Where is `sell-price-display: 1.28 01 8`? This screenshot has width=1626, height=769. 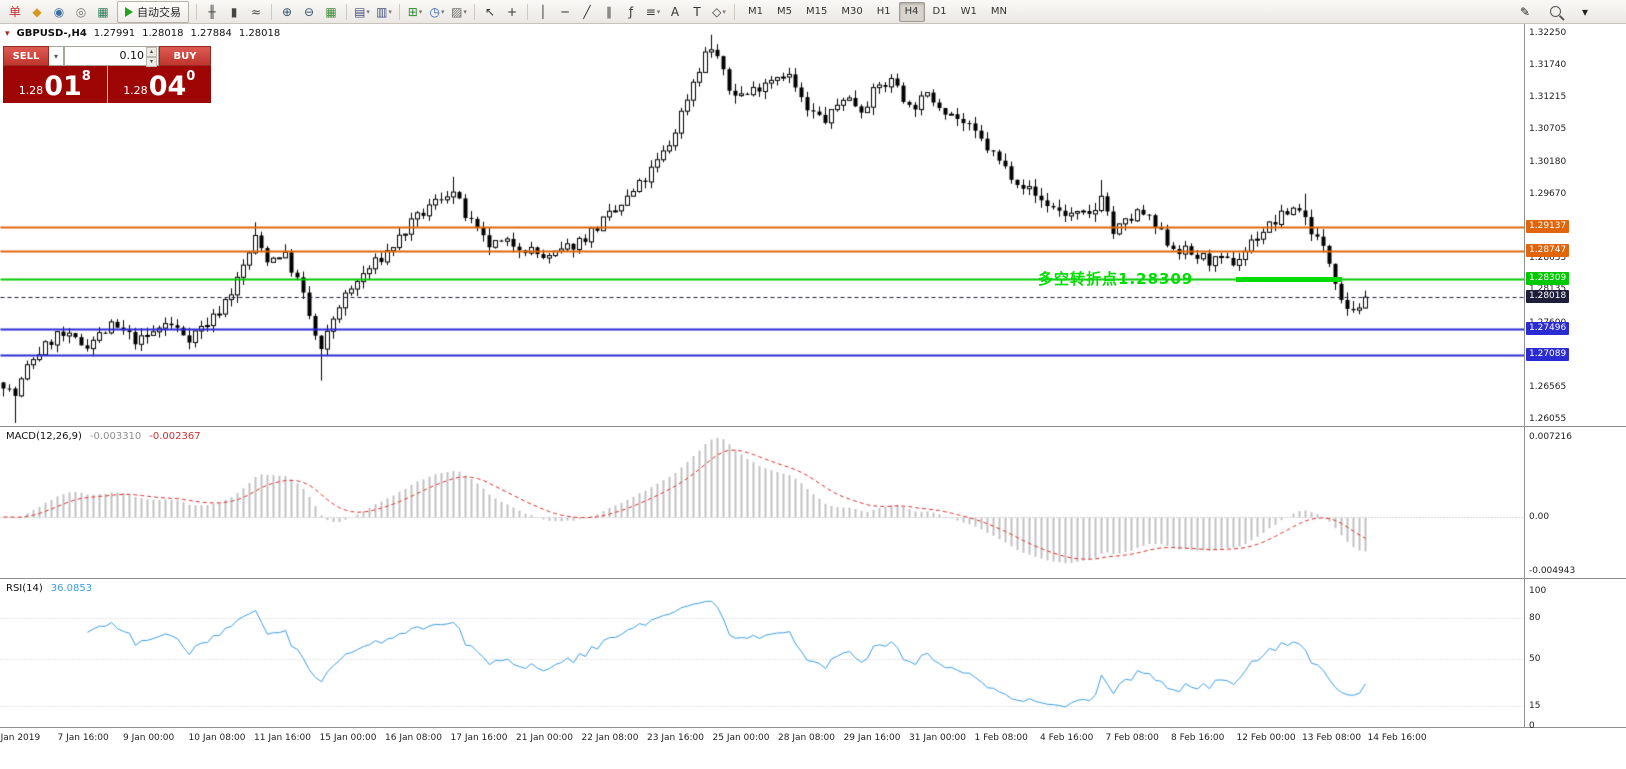 sell-price-display: 1.28 01 8 is located at coordinates (55, 84).